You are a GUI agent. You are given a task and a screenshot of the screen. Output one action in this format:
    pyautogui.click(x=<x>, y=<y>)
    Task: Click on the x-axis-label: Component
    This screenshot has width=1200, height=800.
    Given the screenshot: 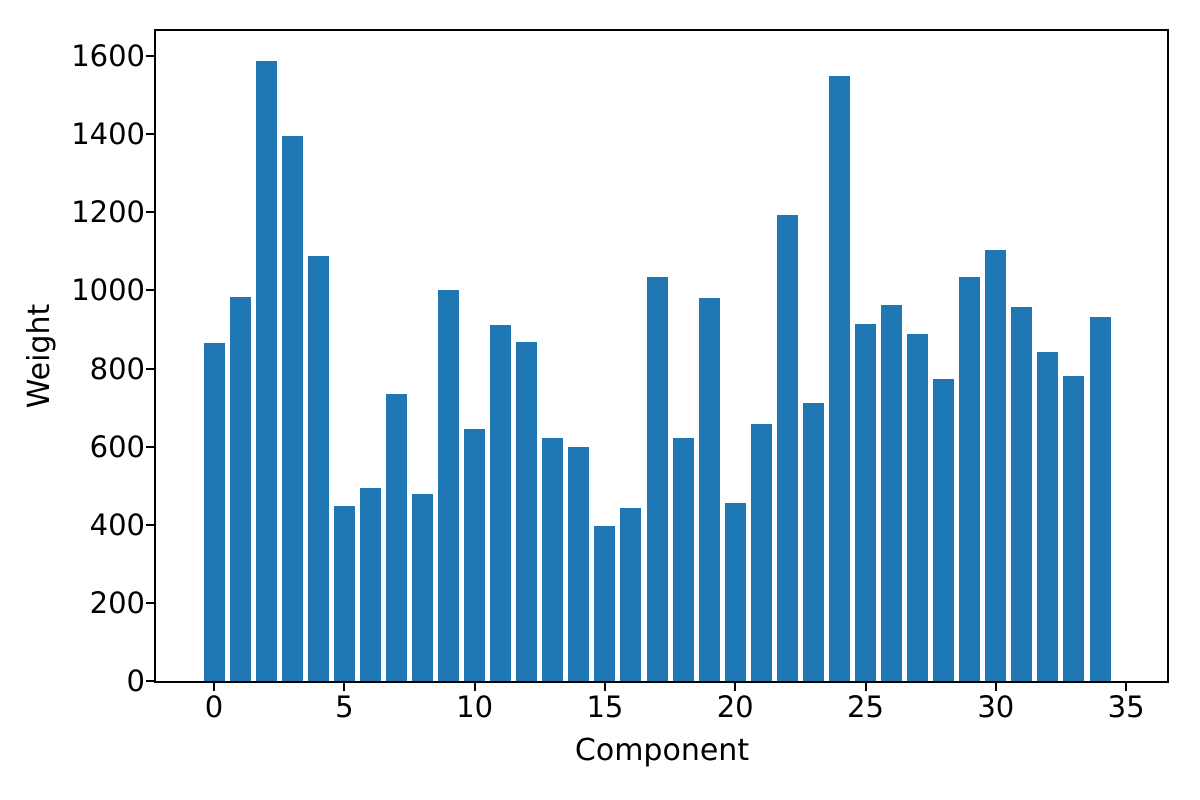 What is the action you would take?
    pyautogui.click(x=662, y=750)
    